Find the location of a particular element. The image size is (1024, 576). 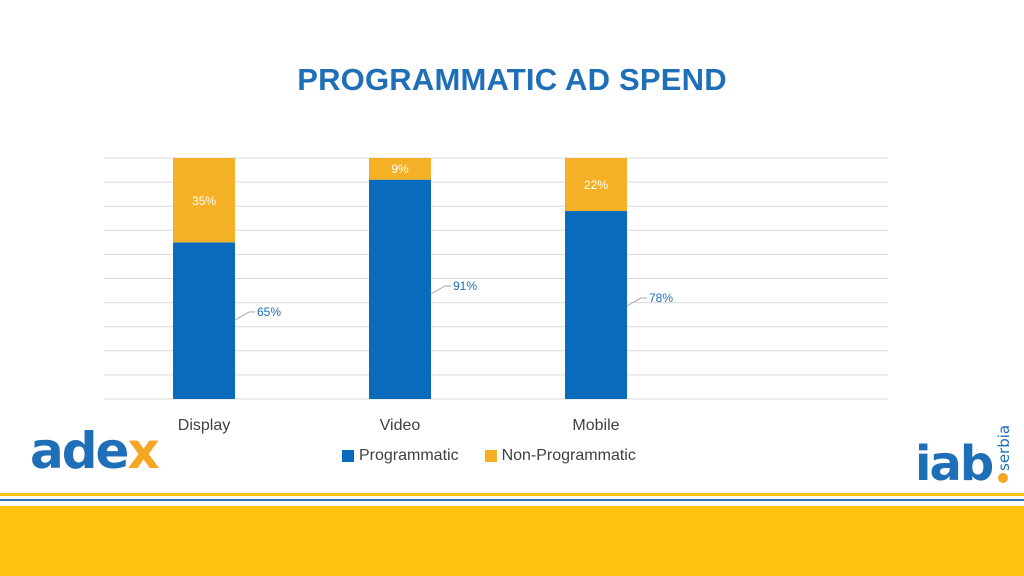

data-label-non-programmatic-display: 35% is located at coordinates (204, 201).